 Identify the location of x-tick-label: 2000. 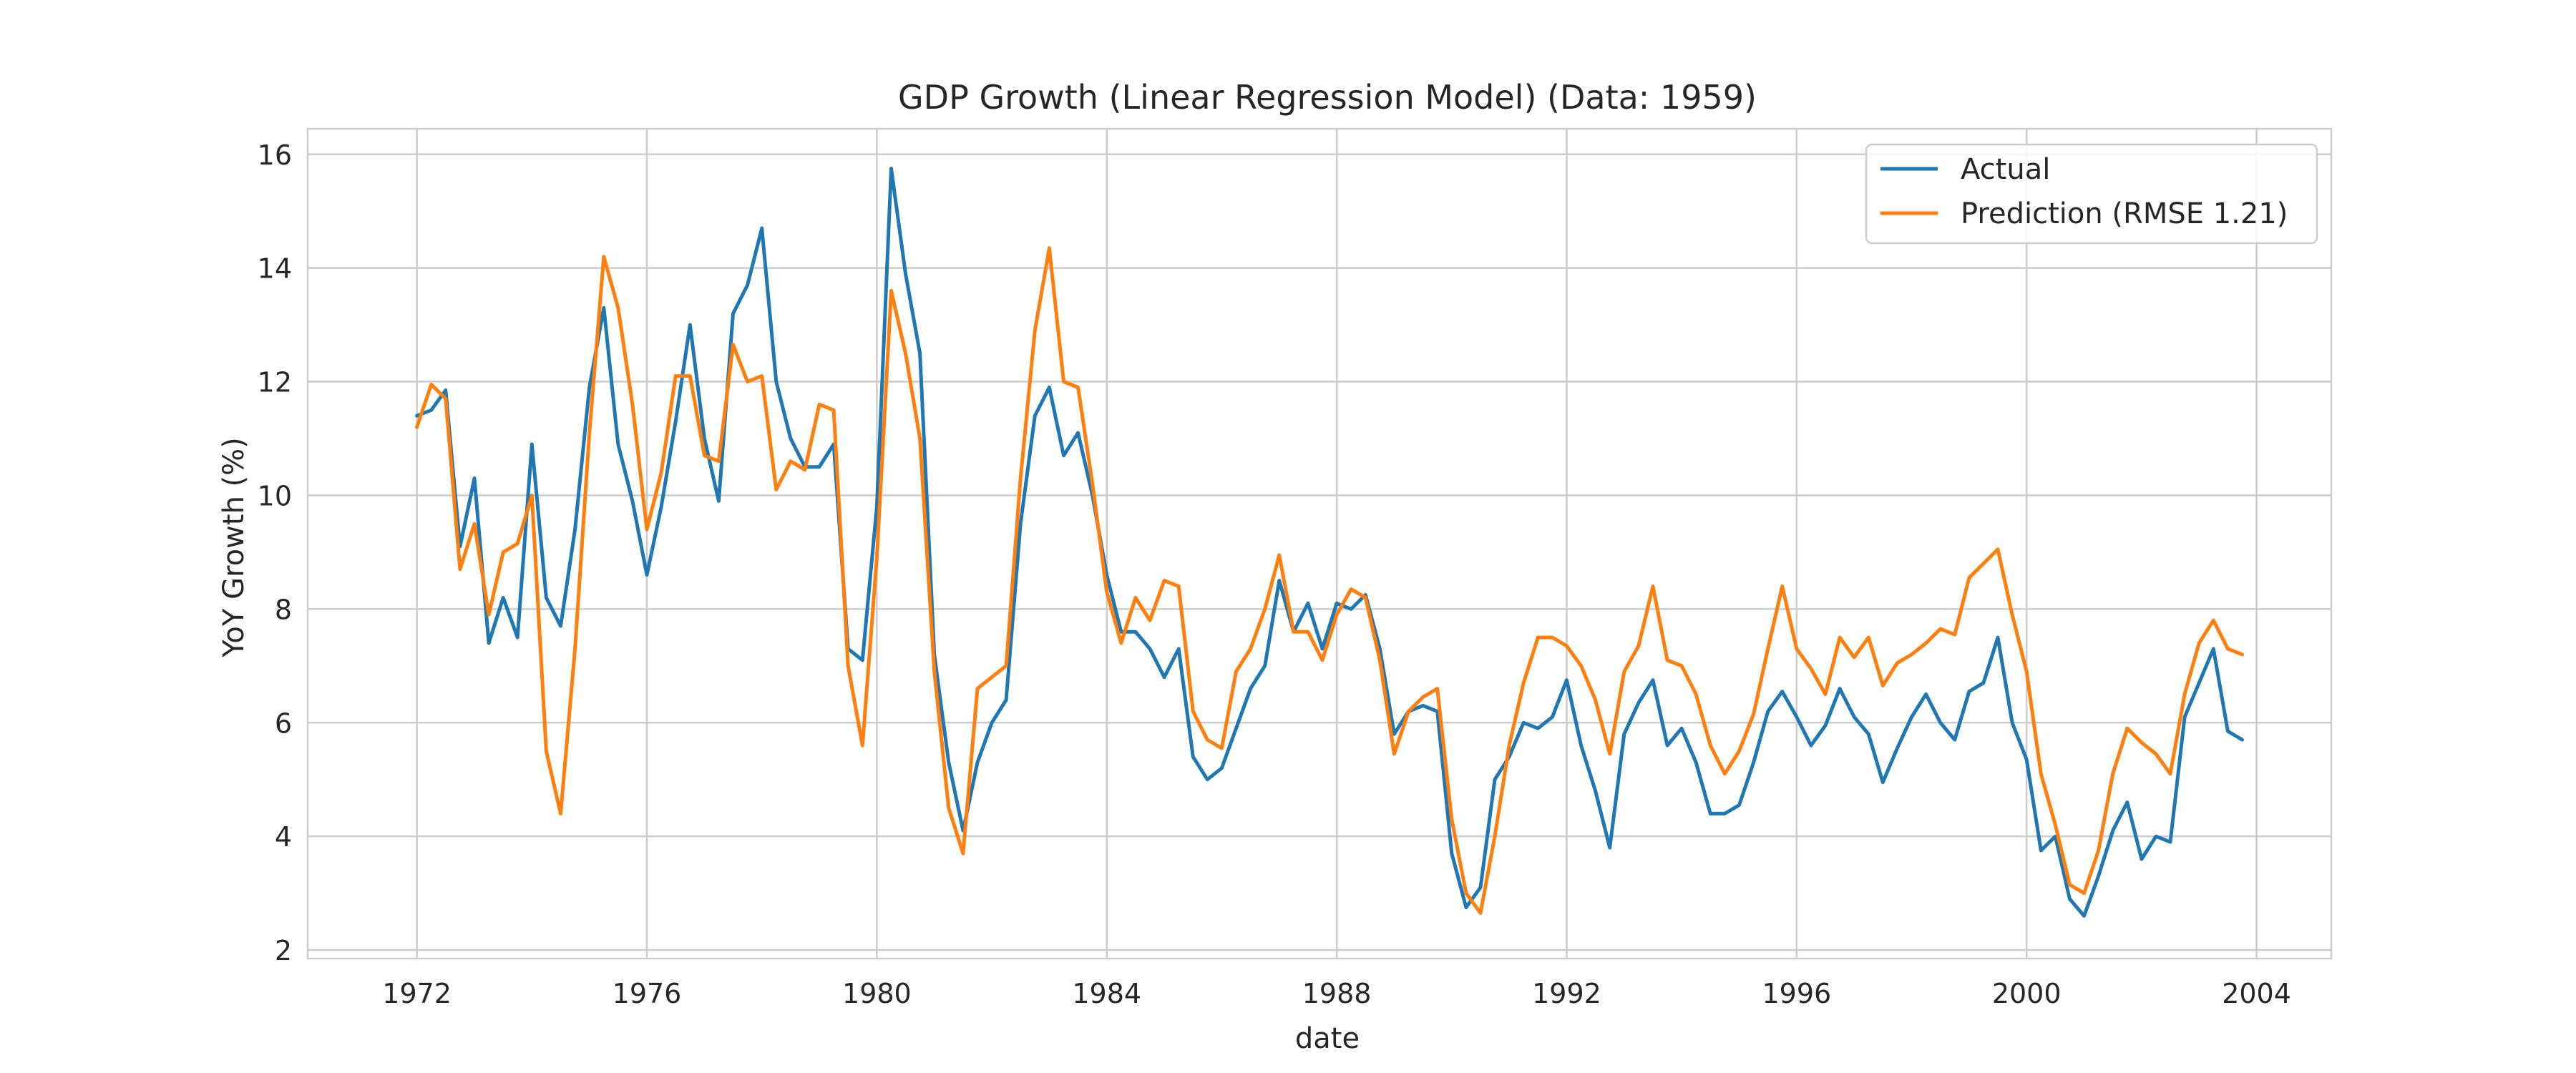
(2027, 993).